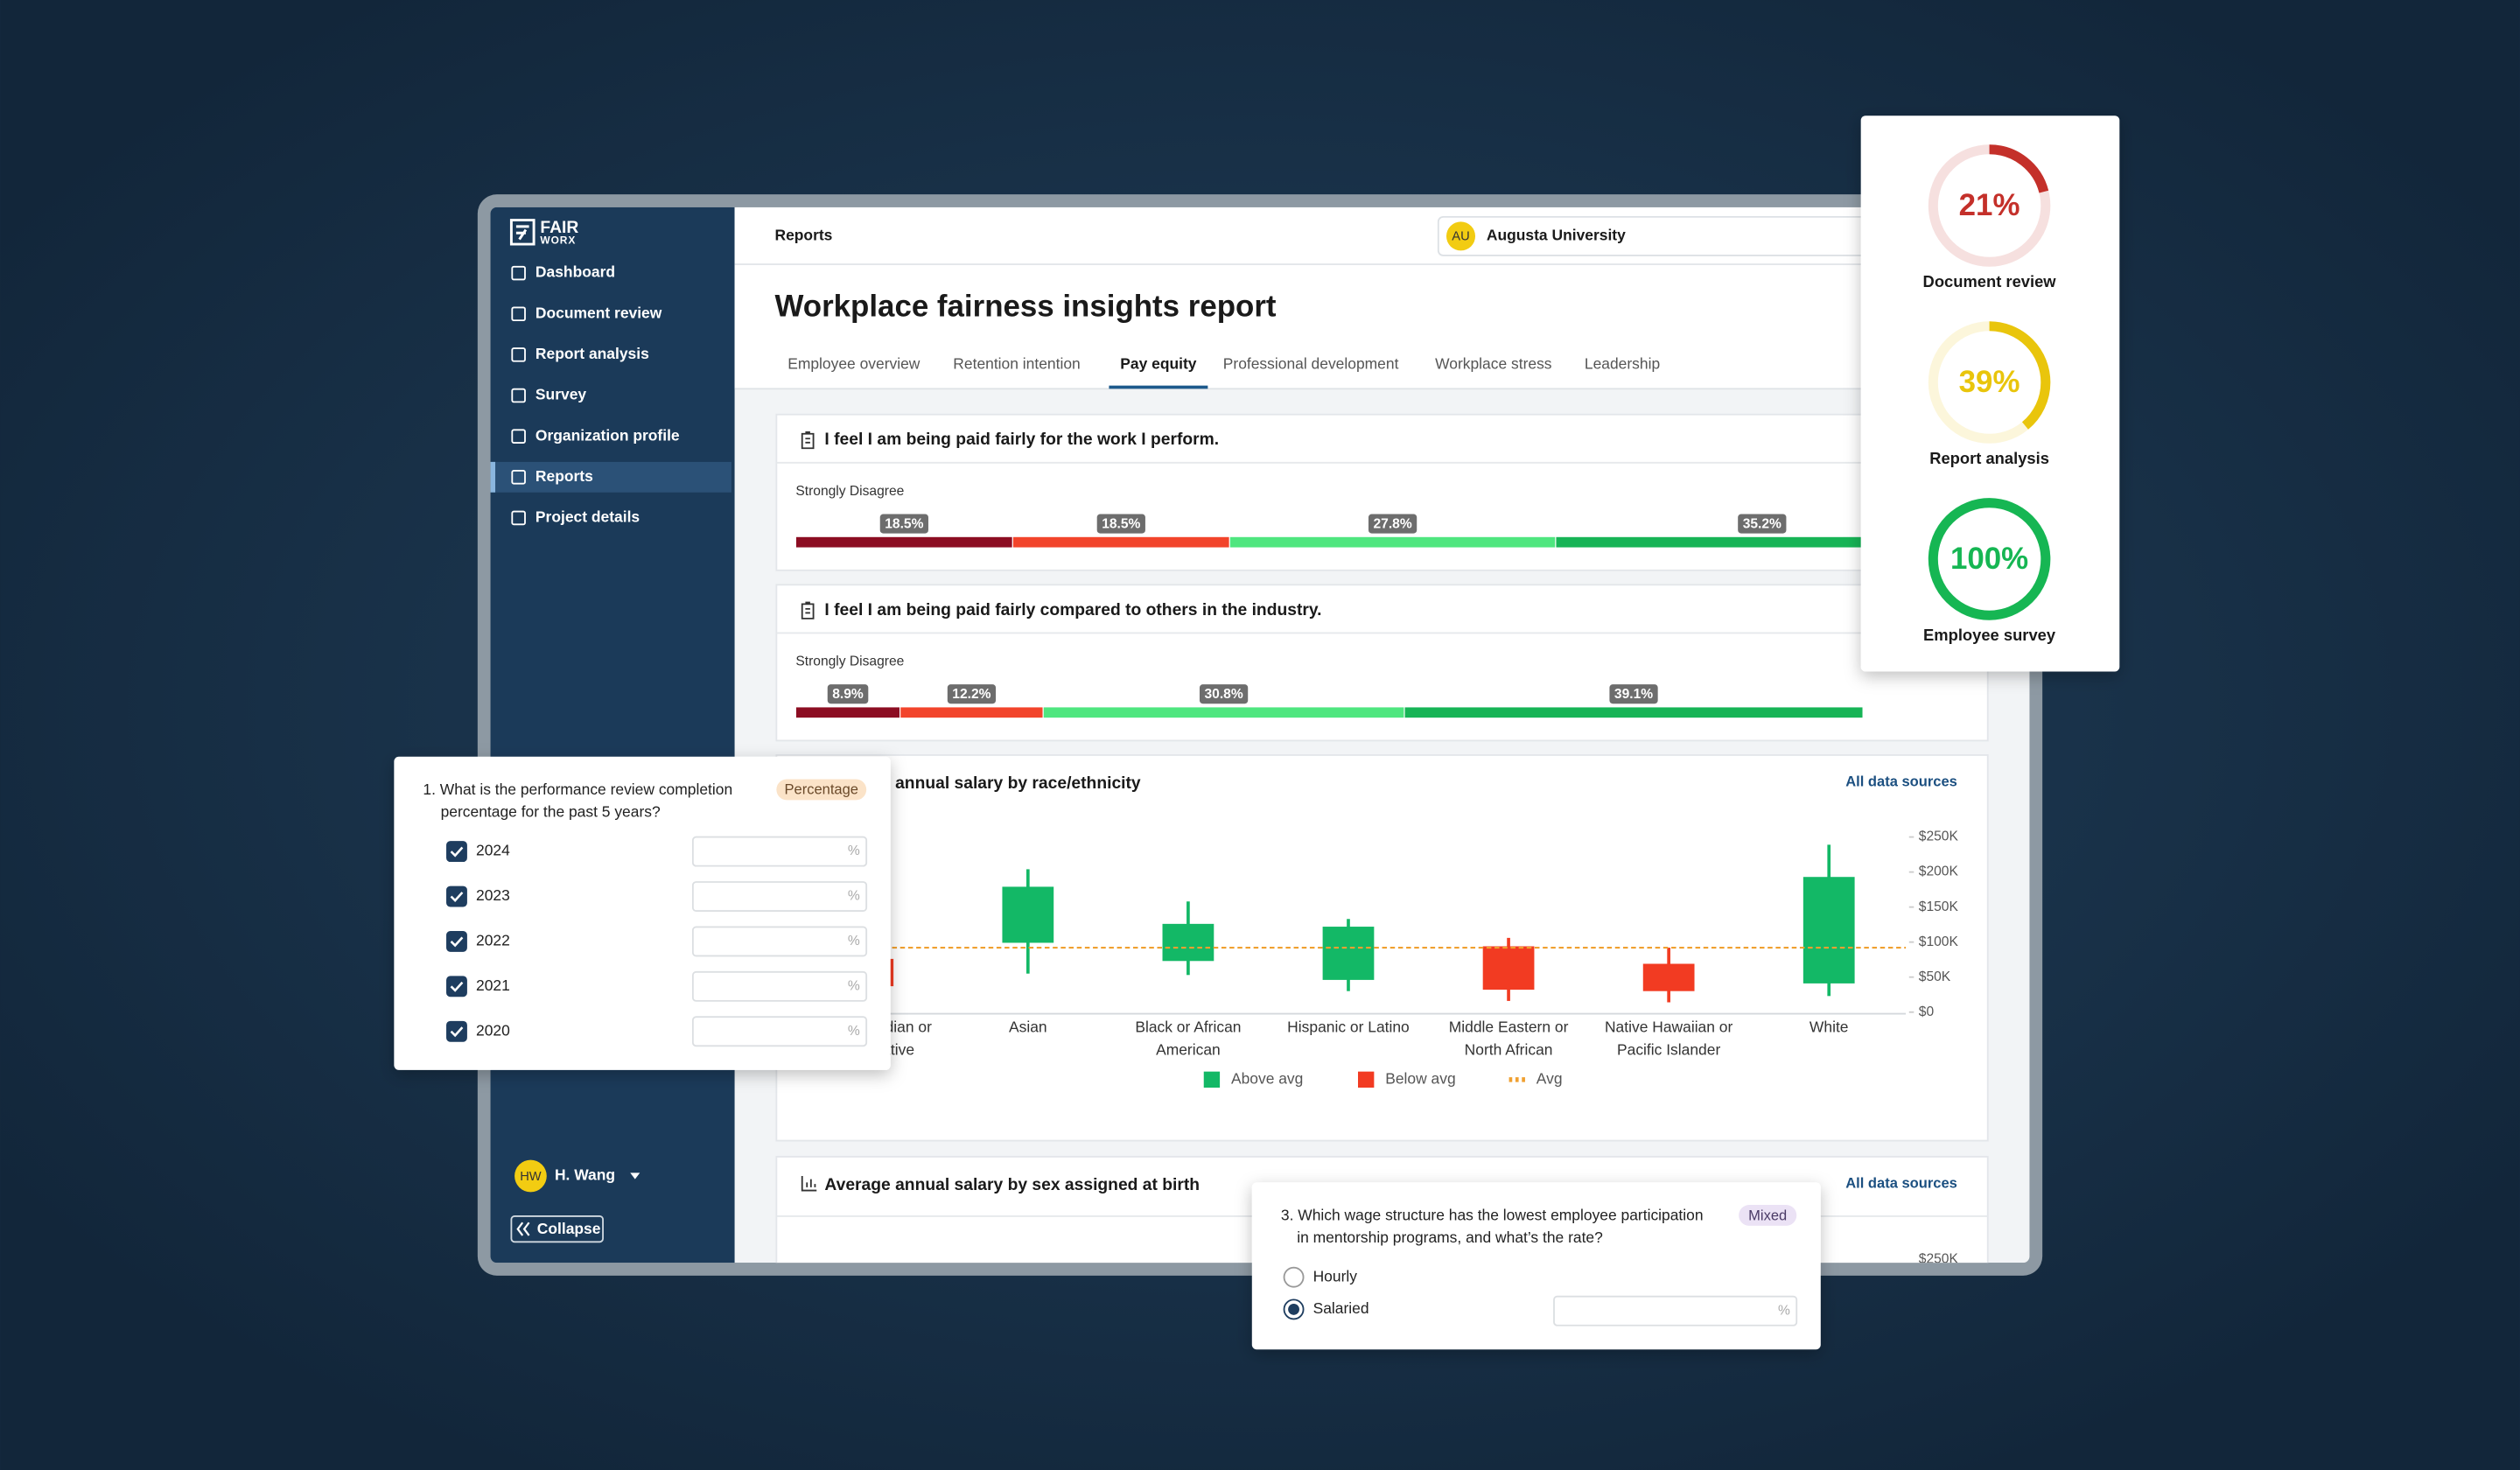 This screenshot has width=2520, height=1470. Describe the element at coordinates (592, 353) in the screenshot. I see `nav-item: Report analysis` at that location.